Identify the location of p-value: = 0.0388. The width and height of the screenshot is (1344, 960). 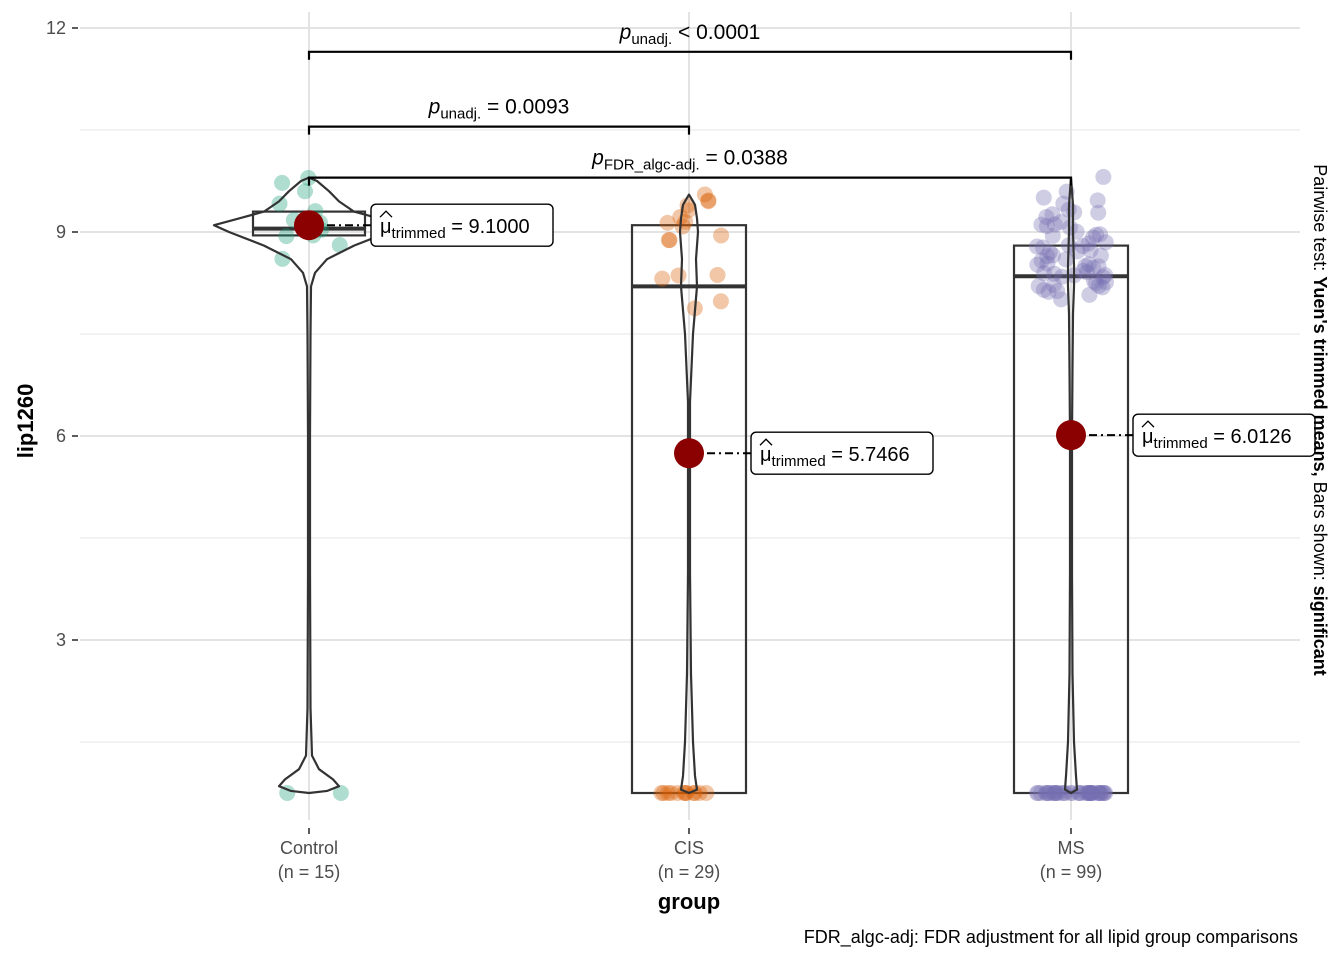
(744, 158).